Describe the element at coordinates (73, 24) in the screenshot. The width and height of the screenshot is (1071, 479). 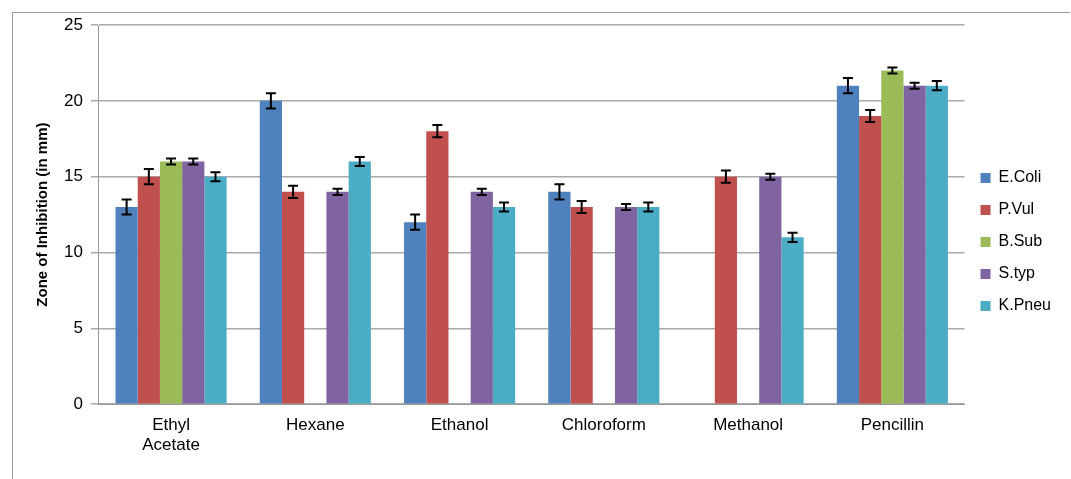
I see `y-tick-label: 25` at that location.